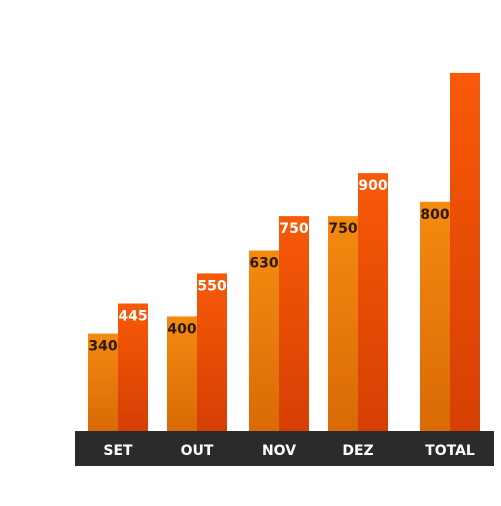 The image size is (501, 506). I want to click on category-label-out: OUT, so click(197, 451).